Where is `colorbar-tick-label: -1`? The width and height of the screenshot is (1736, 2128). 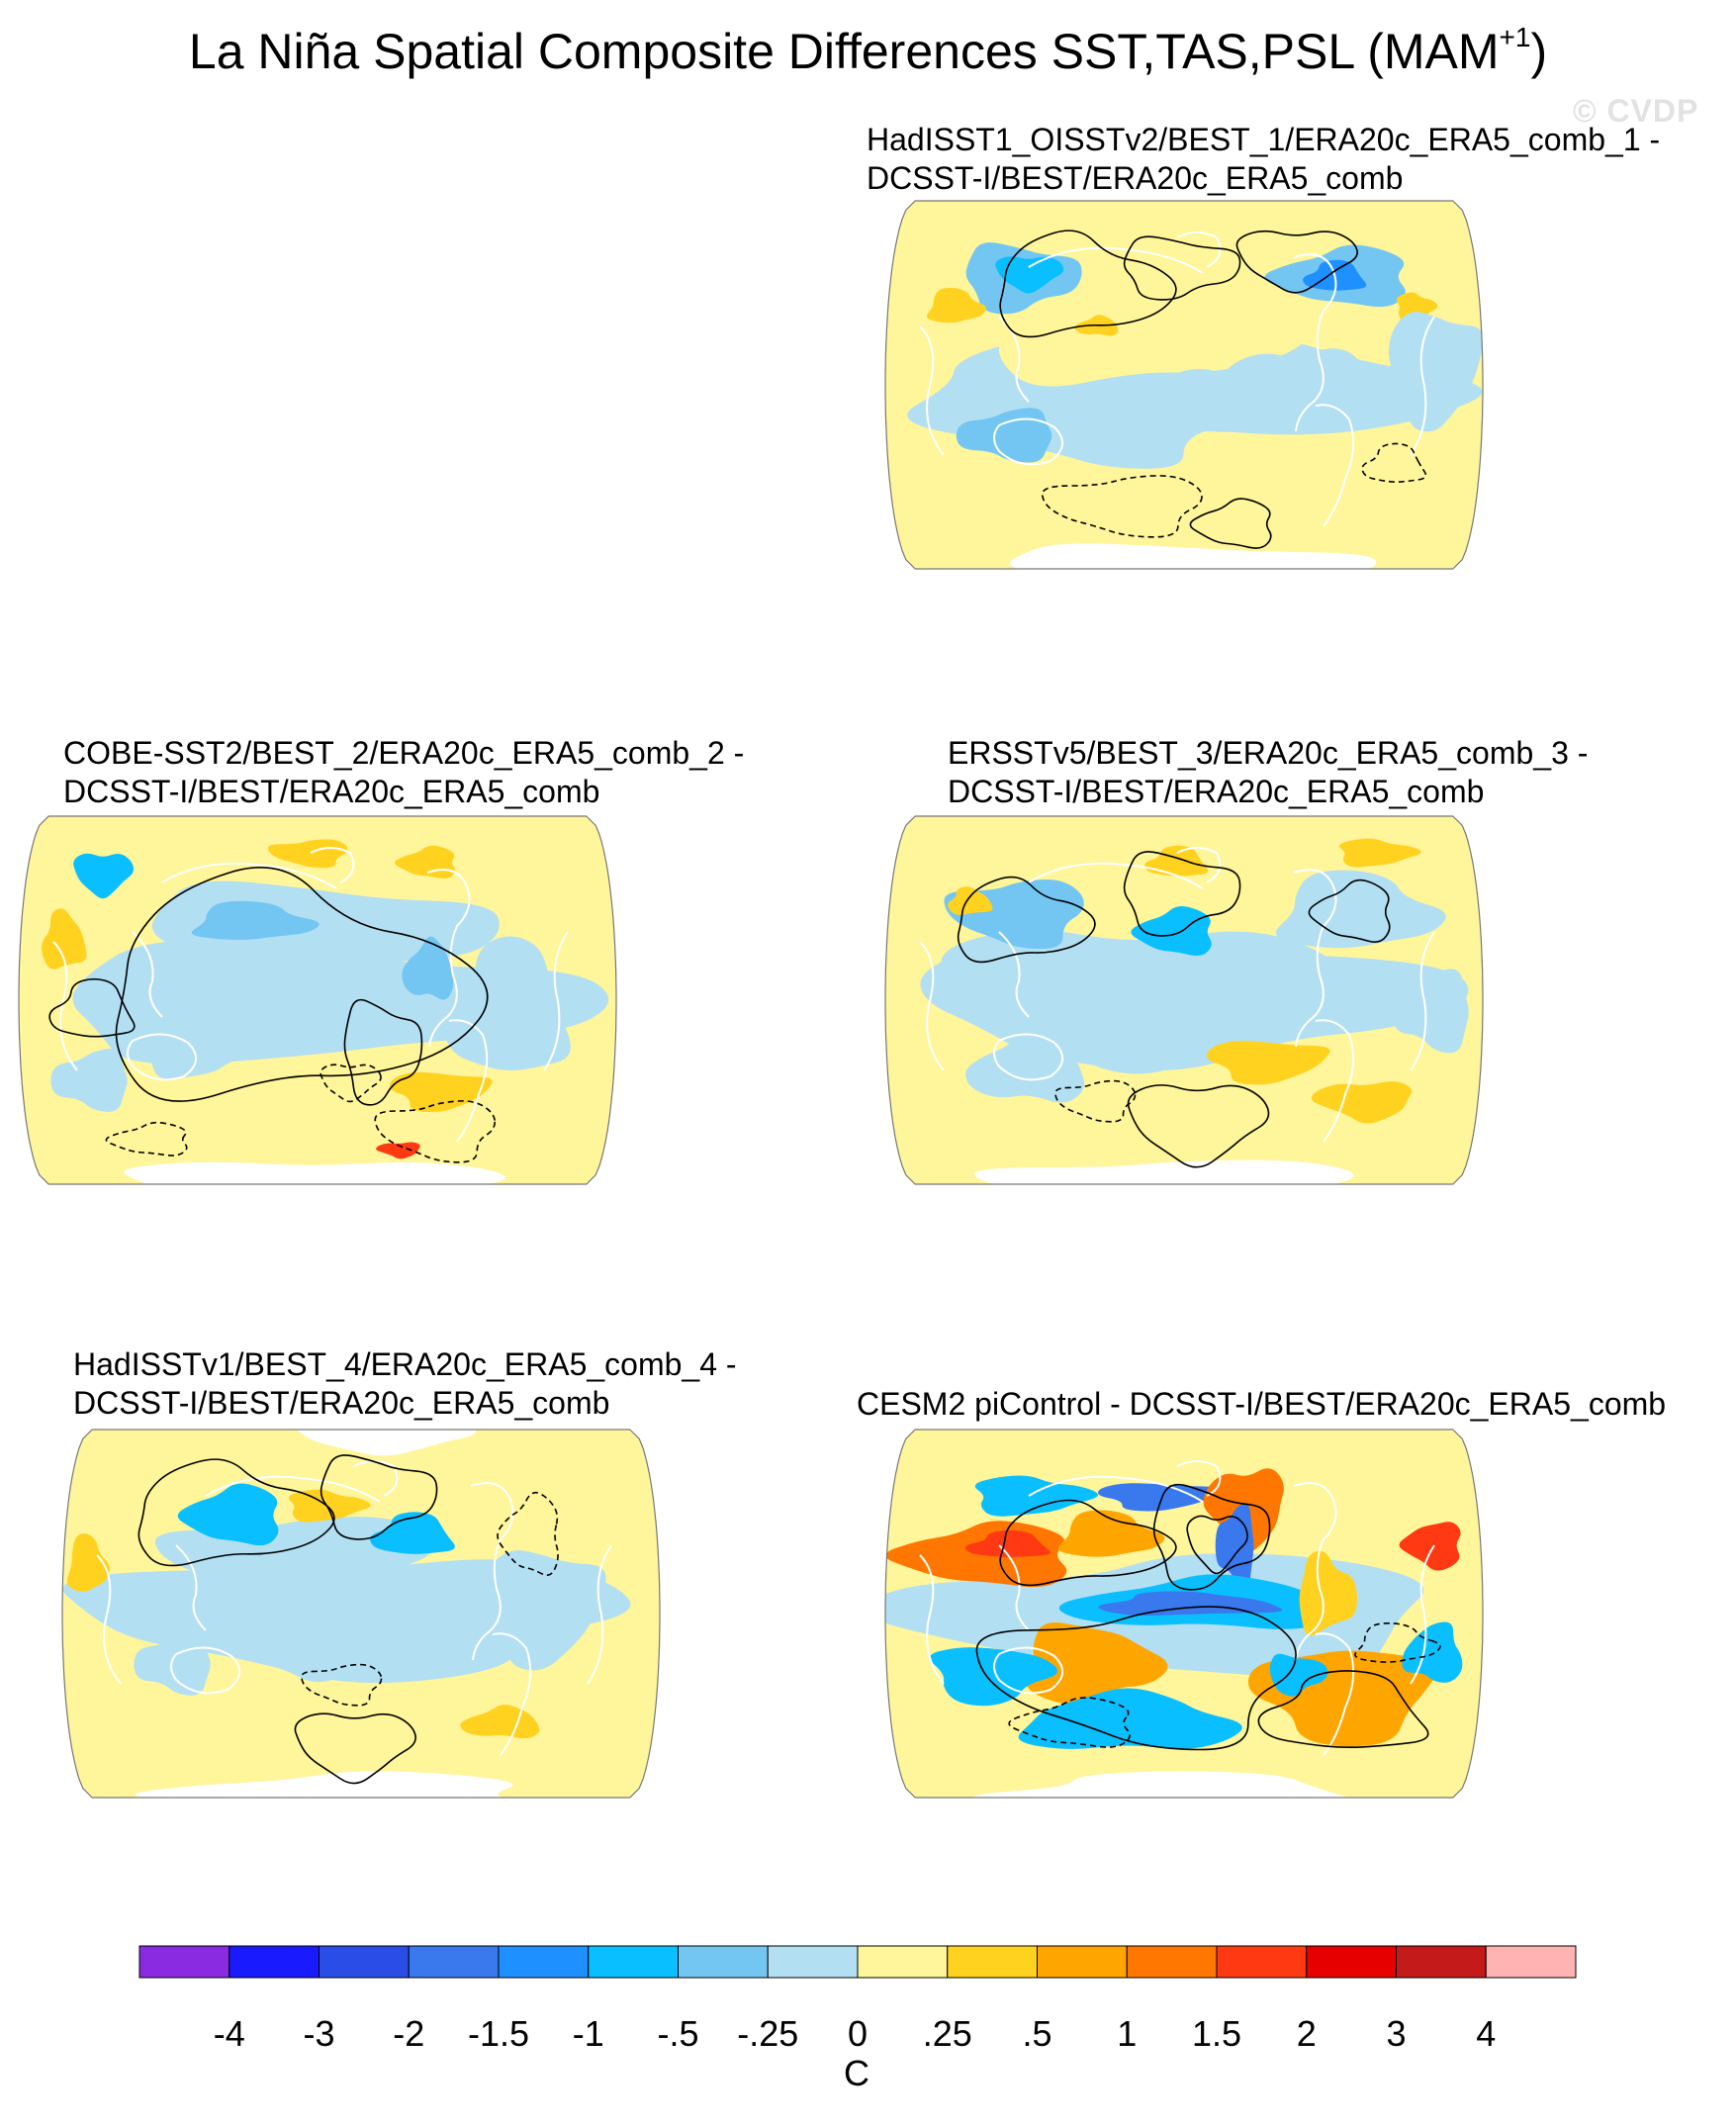 colorbar-tick-label: -1 is located at coordinates (588, 2033).